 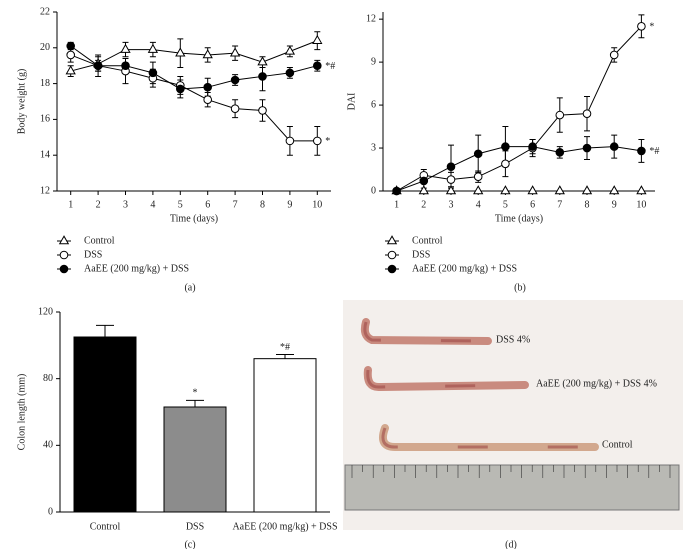 What do you see at coordinates (45, 154) in the screenshot?
I see `y-tick-label: 14` at bounding box center [45, 154].